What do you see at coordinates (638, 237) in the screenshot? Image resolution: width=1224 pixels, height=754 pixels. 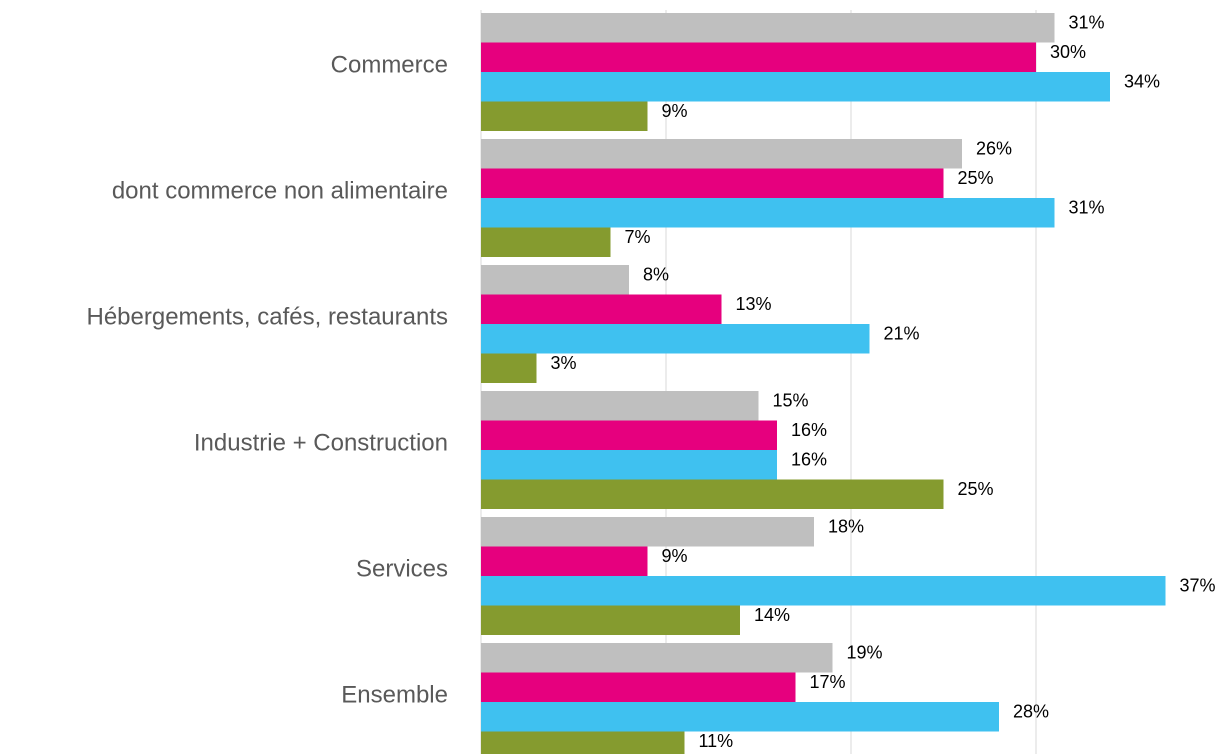 I see `value-label: 7%` at bounding box center [638, 237].